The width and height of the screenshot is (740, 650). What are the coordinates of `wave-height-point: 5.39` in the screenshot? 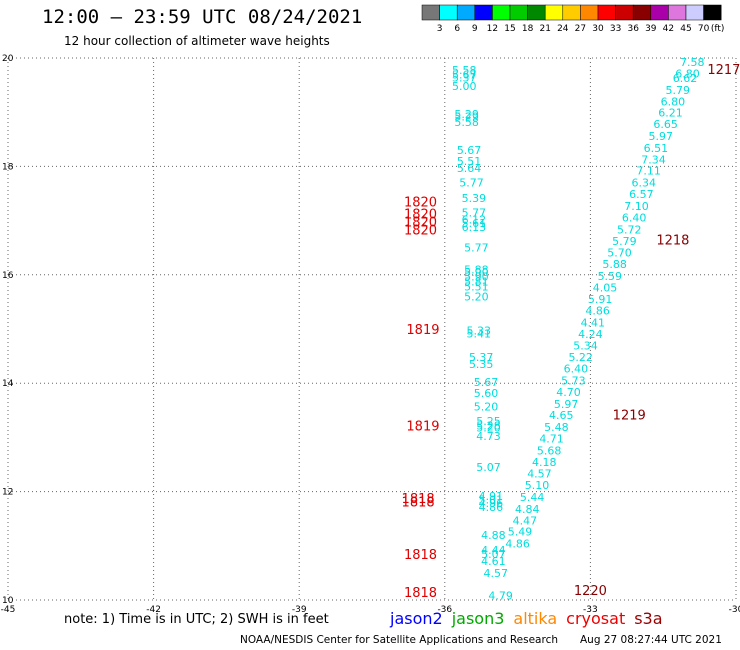 It's located at (474, 198).